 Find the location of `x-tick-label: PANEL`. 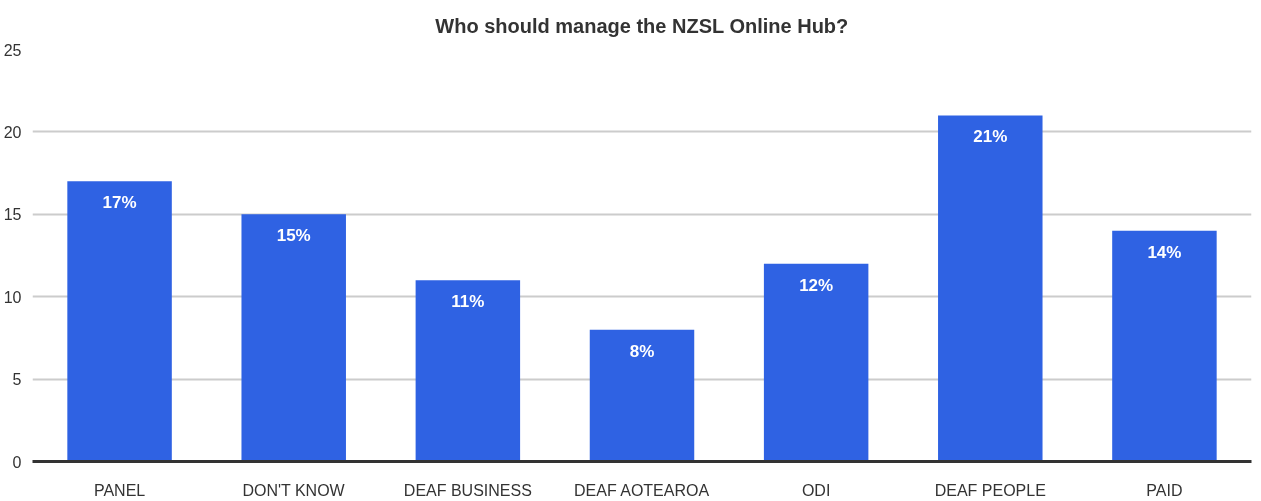

x-tick-label: PANEL is located at coordinates (119, 490).